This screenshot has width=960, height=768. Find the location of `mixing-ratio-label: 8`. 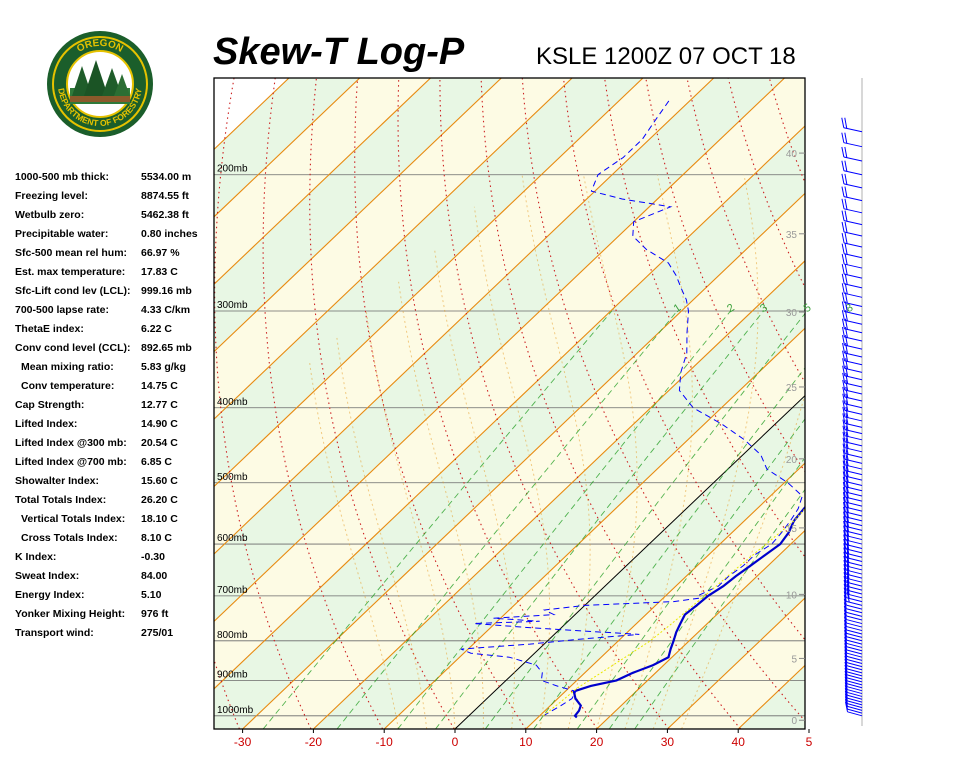

mixing-ratio-label: 8 is located at coordinates (850, 308).